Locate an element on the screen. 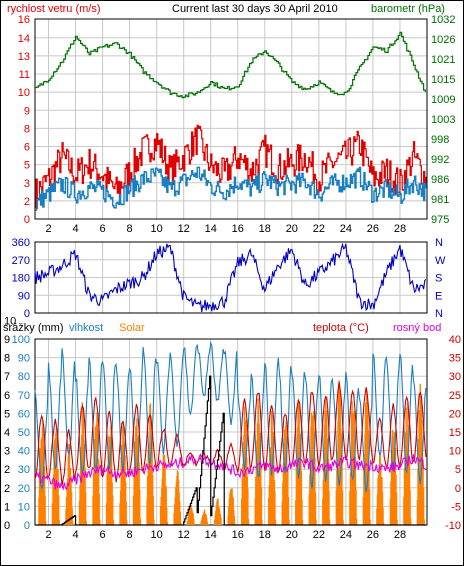 The height and width of the screenshot is (566, 464). tick-label-pressure: 1026 is located at coordinates (443, 40).